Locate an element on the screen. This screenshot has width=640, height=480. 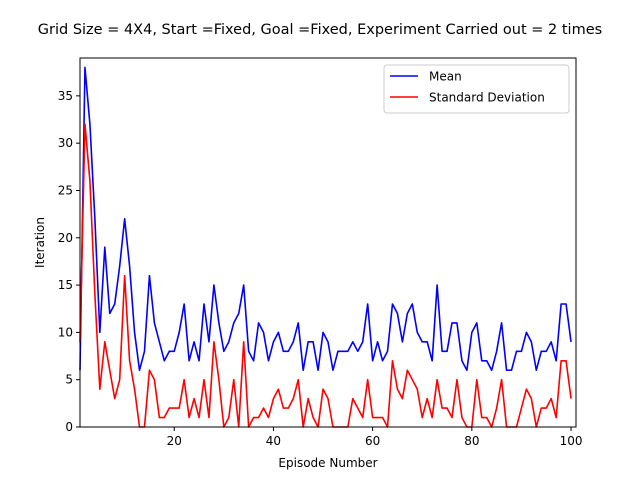
y-tick-label: 0 is located at coordinates (69, 427).